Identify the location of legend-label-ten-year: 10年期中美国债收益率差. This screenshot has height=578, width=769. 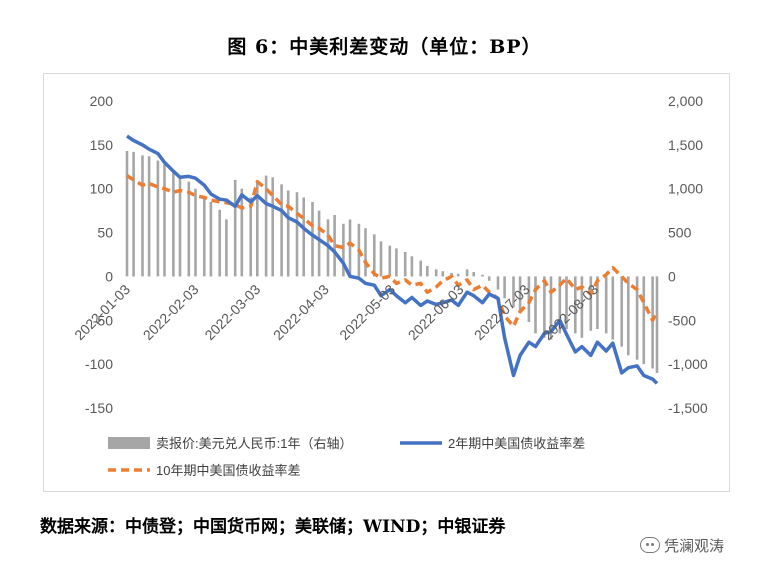
(228, 470).